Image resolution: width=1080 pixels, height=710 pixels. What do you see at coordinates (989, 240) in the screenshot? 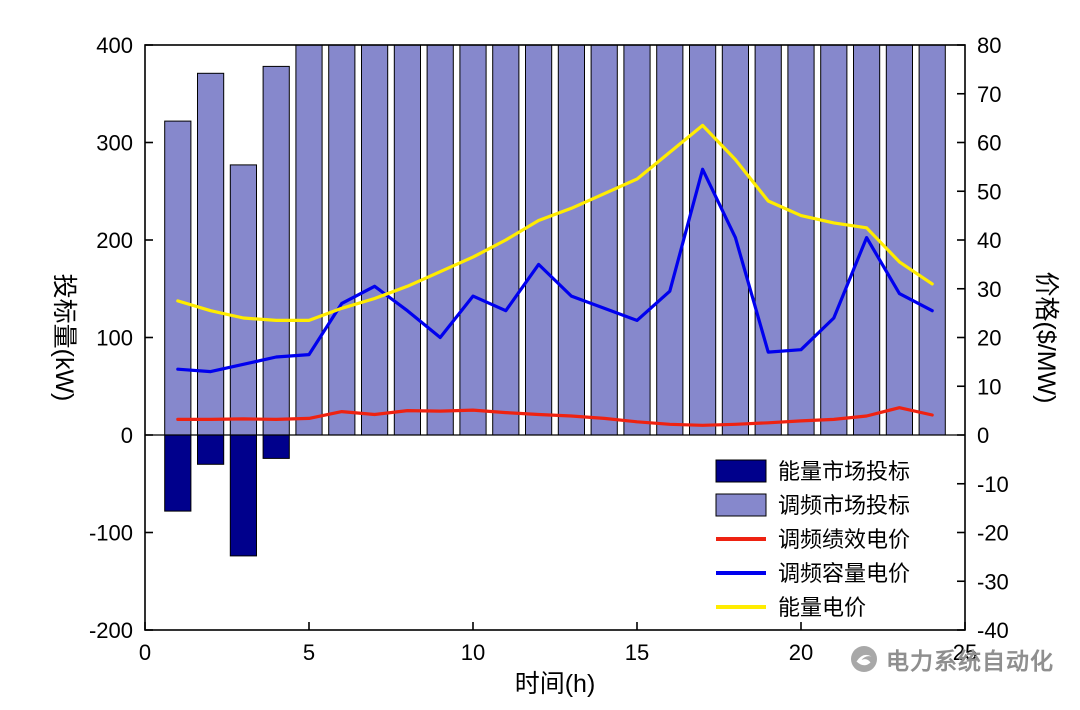
I see `ytick-label-right: 40` at bounding box center [989, 240].